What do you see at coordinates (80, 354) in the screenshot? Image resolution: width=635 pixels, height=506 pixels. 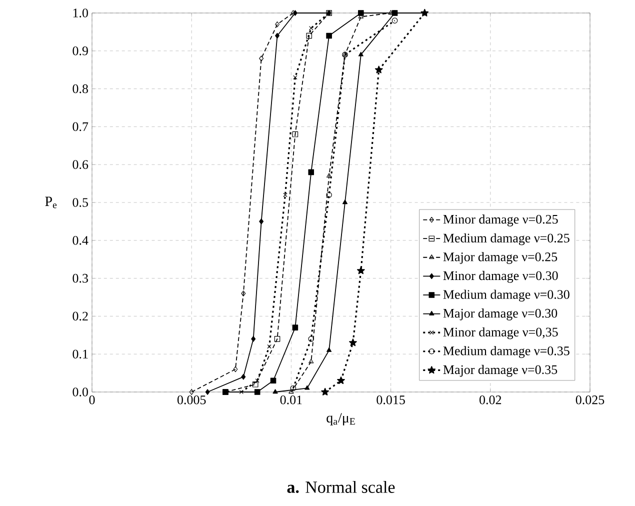 I see `y-tick-label: 0.1` at bounding box center [80, 354].